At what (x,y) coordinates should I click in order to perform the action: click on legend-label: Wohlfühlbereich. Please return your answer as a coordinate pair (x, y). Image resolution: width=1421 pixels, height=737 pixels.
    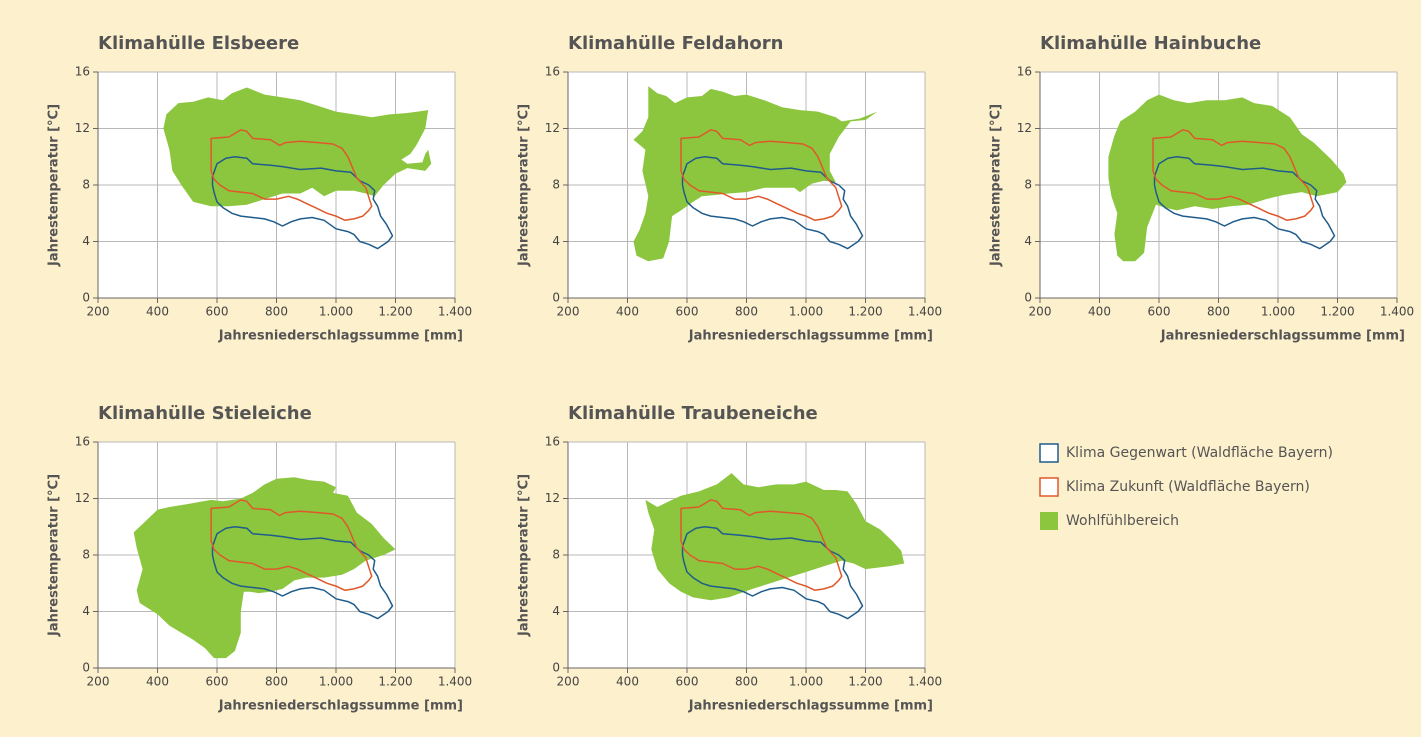
    Looking at the image, I should click on (1122, 521).